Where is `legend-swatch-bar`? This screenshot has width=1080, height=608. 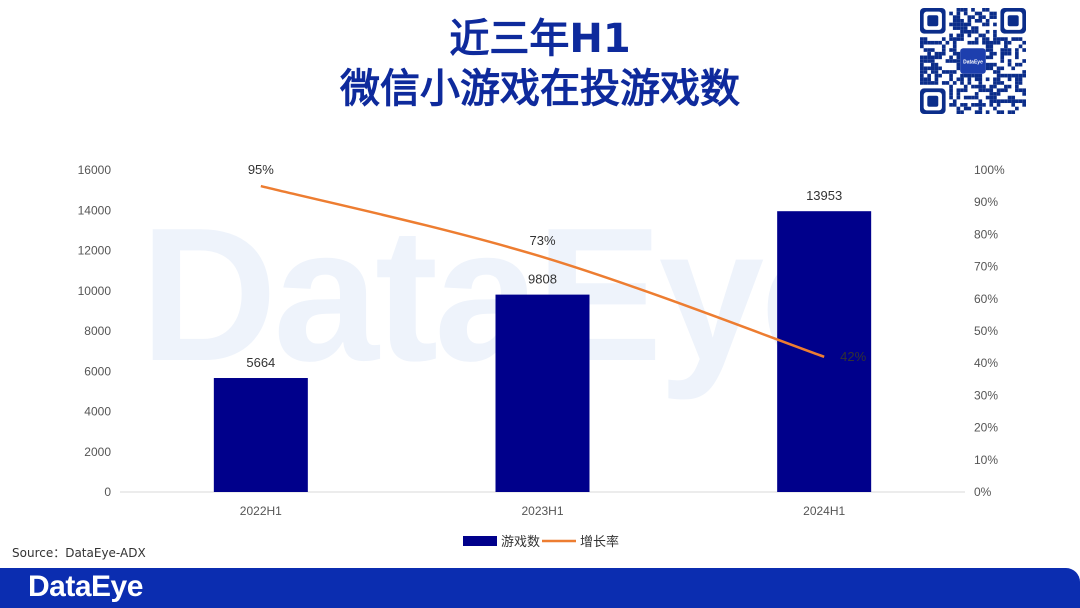
legend-swatch-bar is located at coordinates (480, 541).